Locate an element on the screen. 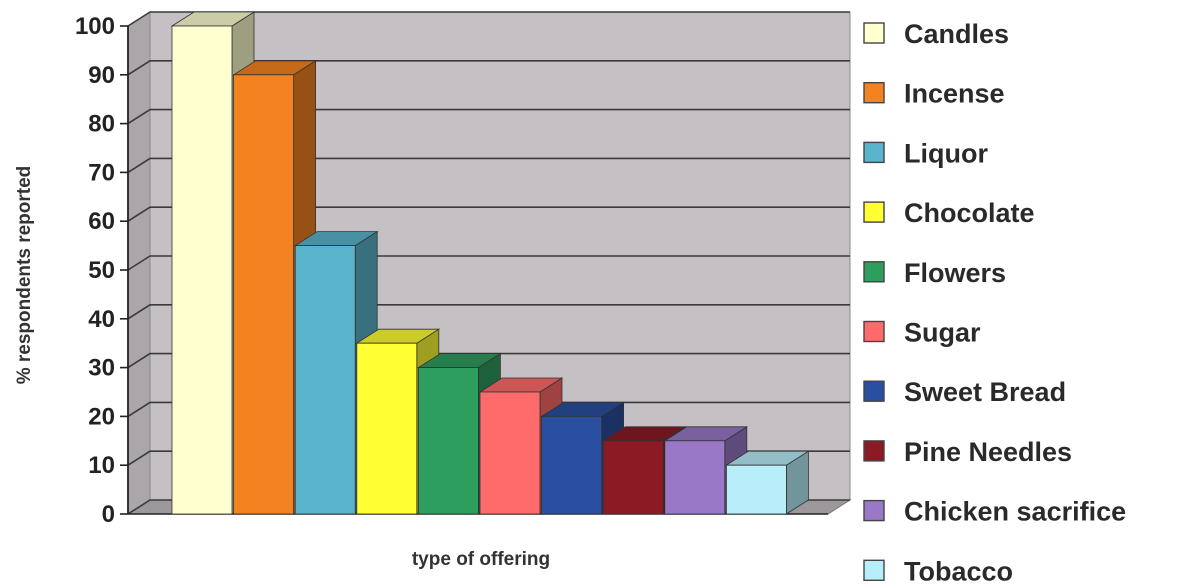 This screenshot has width=1184, height=588. legend-item: Chocolate is located at coordinates (949, 213).